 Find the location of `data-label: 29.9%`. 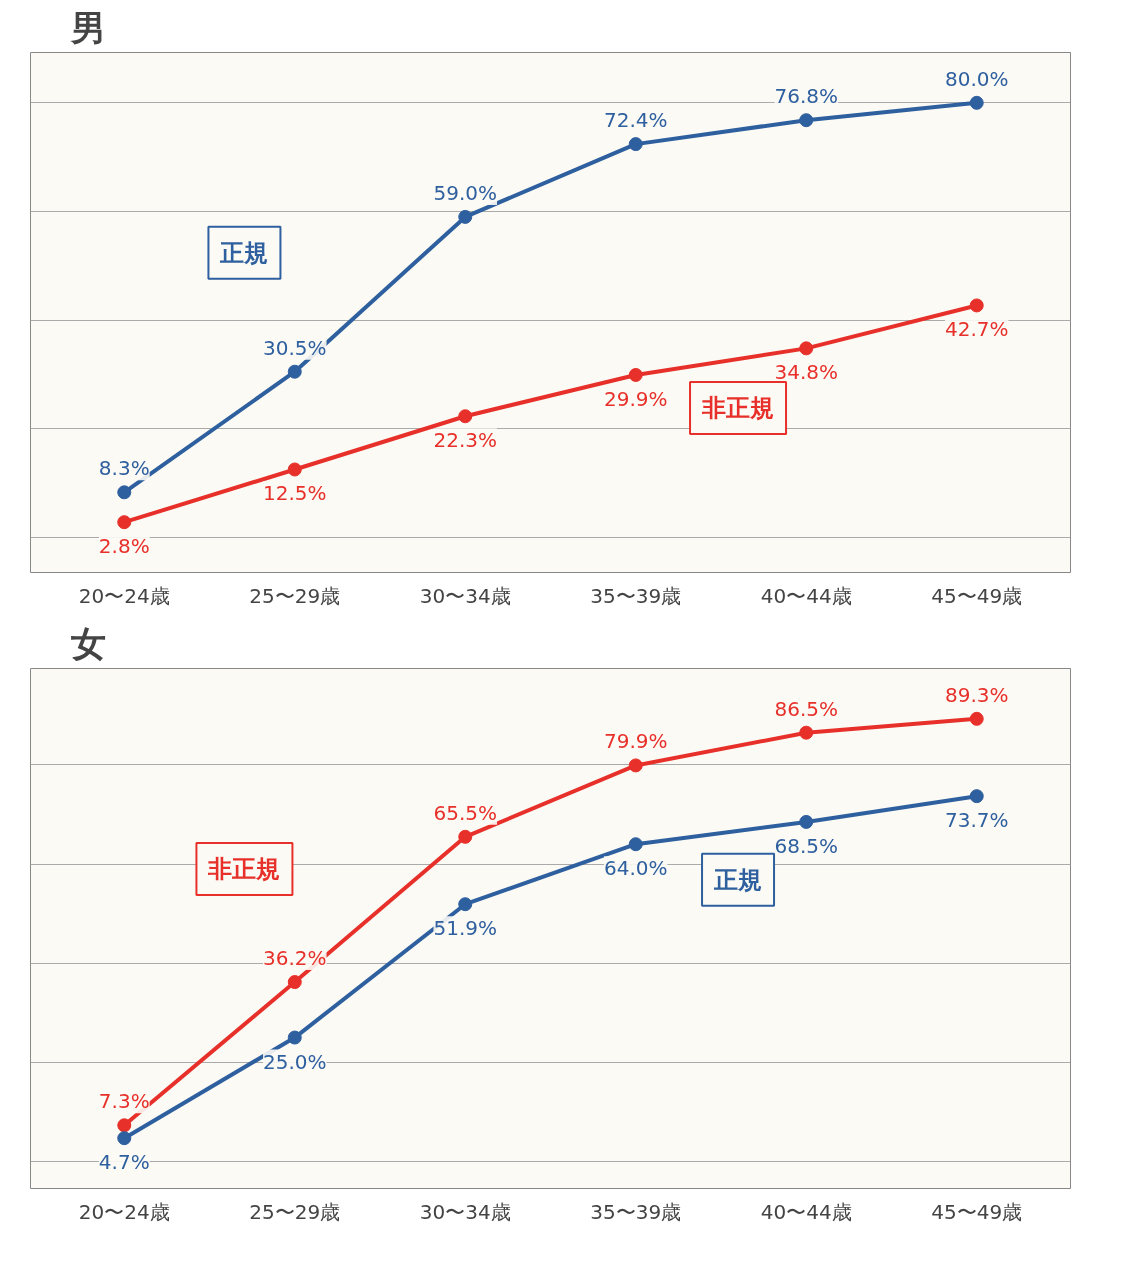

data-label: 29.9% is located at coordinates (635, 398).